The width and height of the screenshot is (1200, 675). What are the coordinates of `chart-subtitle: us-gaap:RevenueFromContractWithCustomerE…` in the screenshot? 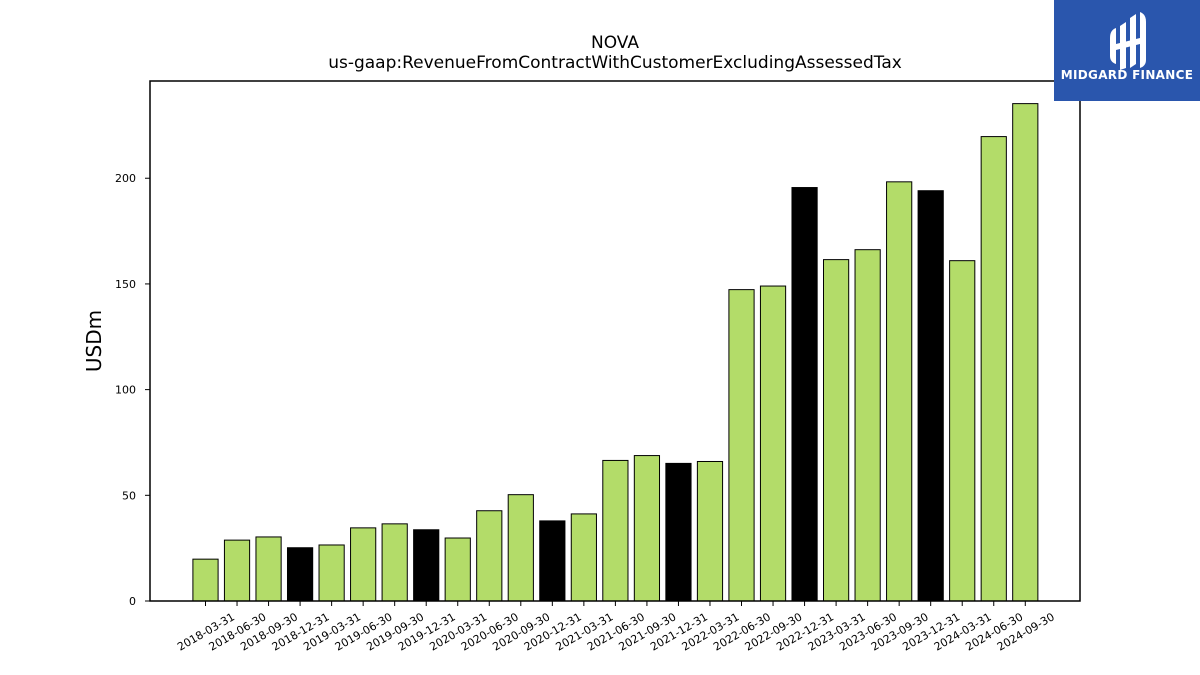 It's located at (615, 63).